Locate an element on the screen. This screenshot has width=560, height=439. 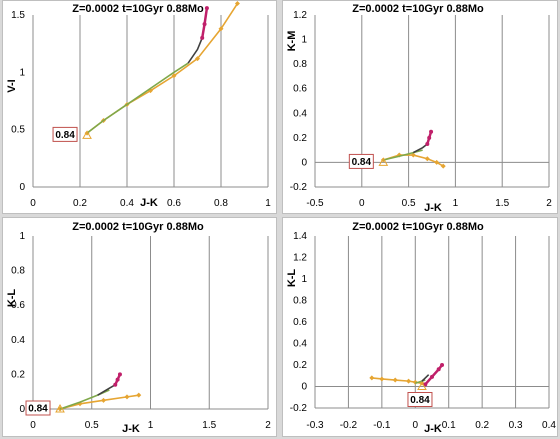
y-axis-label: K-M is located at coordinates (292, 41).